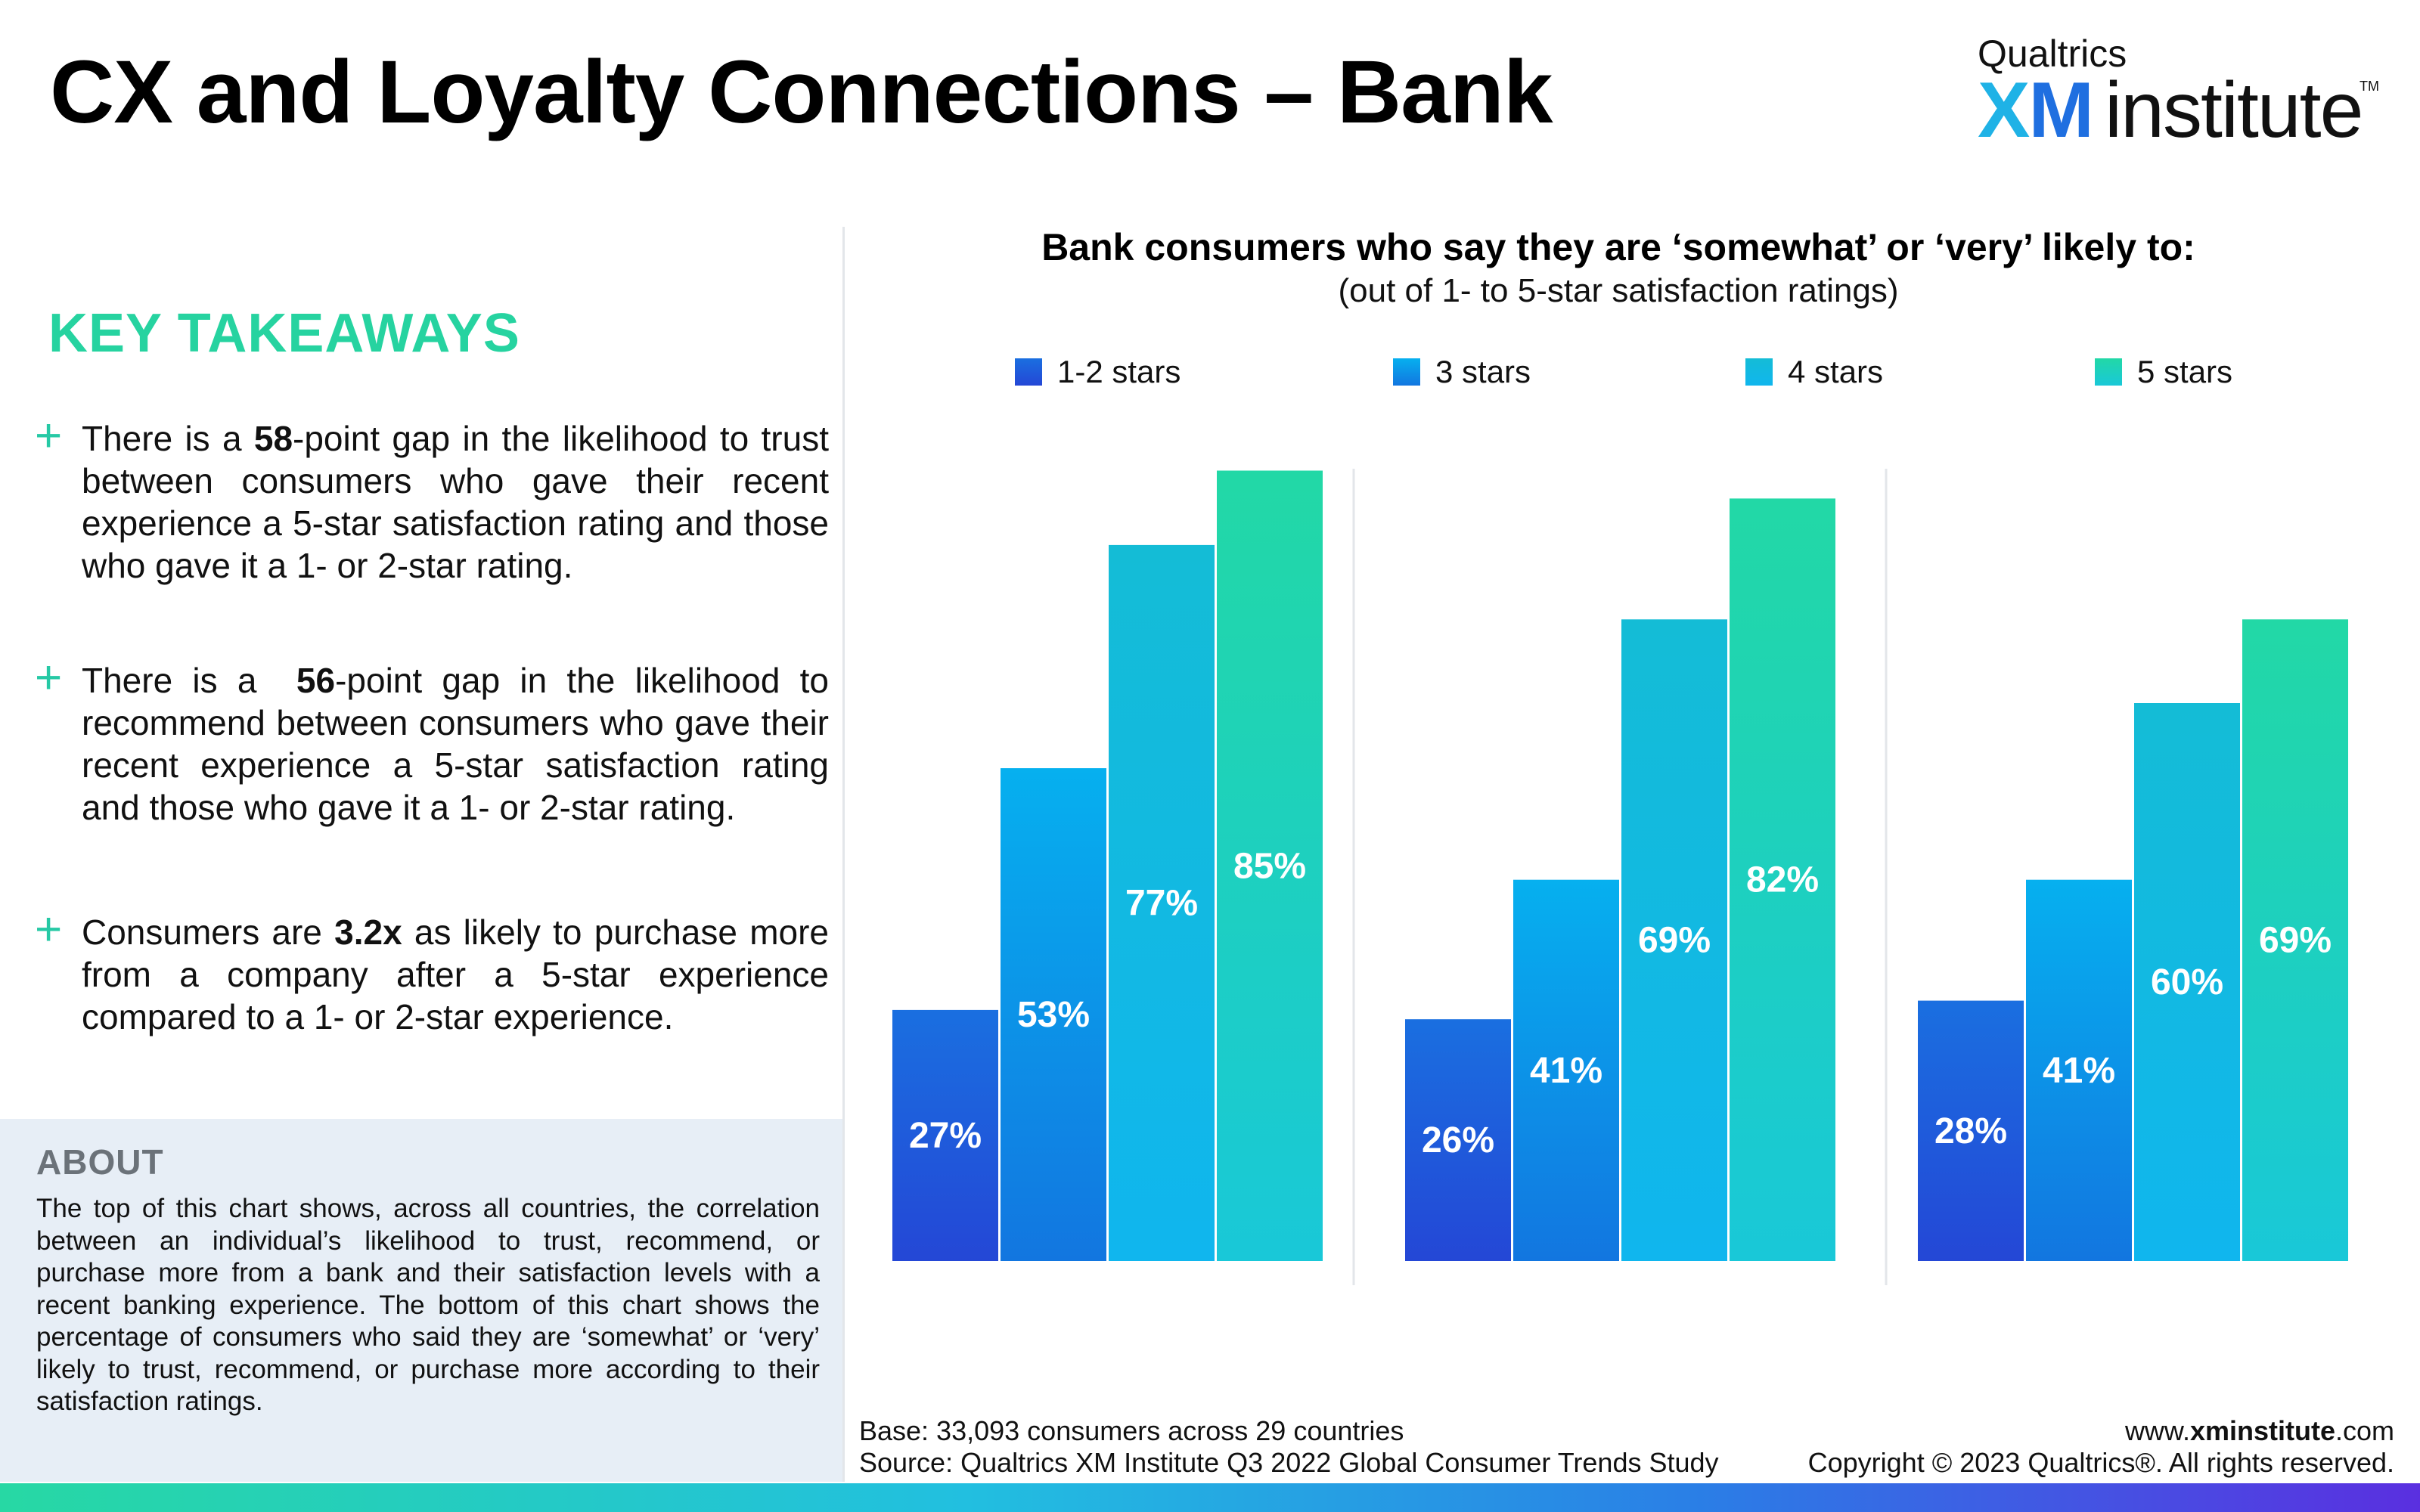 The height and width of the screenshot is (1512, 2420). What do you see at coordinates (2052, 54) in the screenshot?
I see `logo-qualtrics-text: Qualtrics` at bounding box center [2052, 54].